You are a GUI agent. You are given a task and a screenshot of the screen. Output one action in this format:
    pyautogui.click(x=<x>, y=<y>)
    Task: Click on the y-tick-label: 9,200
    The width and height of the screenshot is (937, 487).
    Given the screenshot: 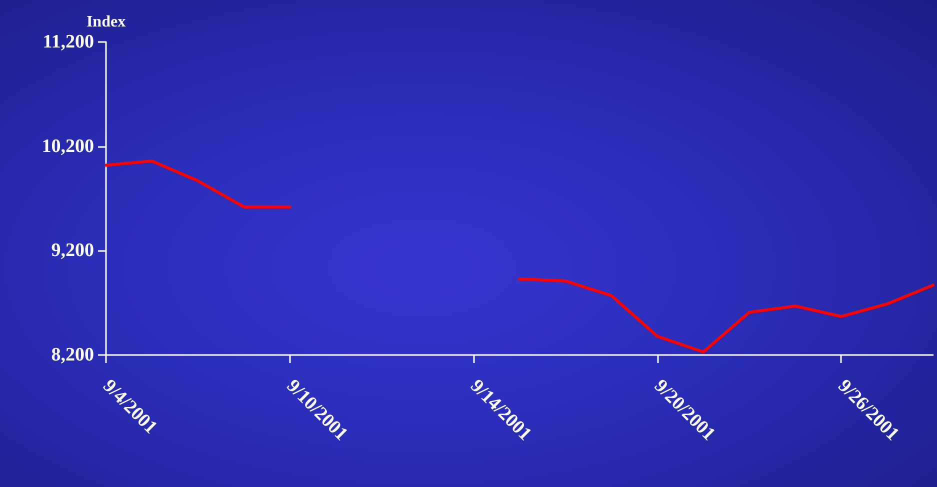 What is the action you would take?
    pyautogui.click(x=72, y=251)
    